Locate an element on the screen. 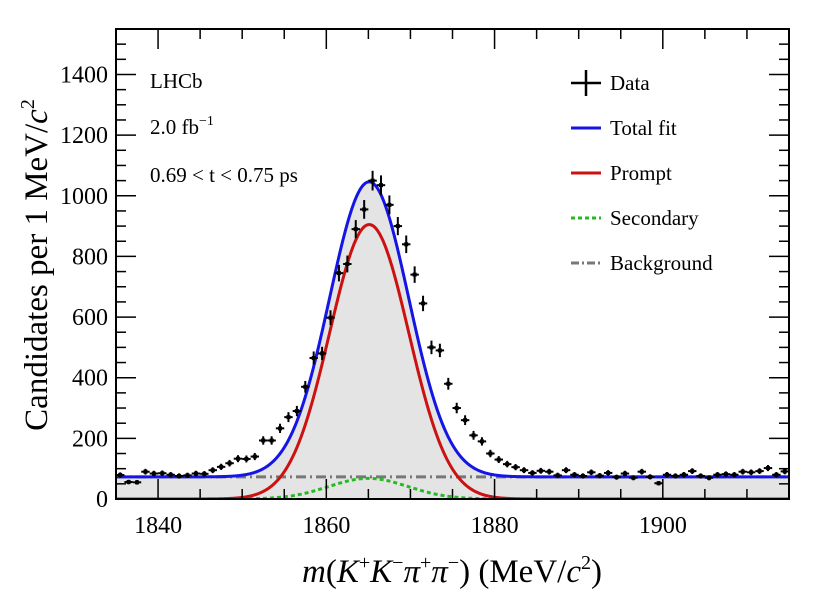 Image resolution: width=830 pixels, height=596 pixels. legend-item-total-fit: Total fit is located at coordinates (624, 128).